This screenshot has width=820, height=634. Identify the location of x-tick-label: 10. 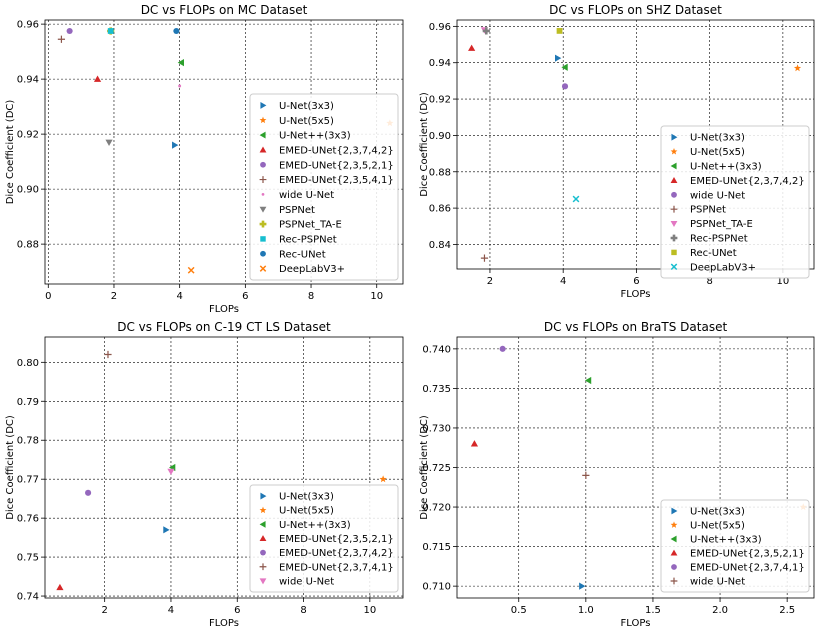
(376, 296).